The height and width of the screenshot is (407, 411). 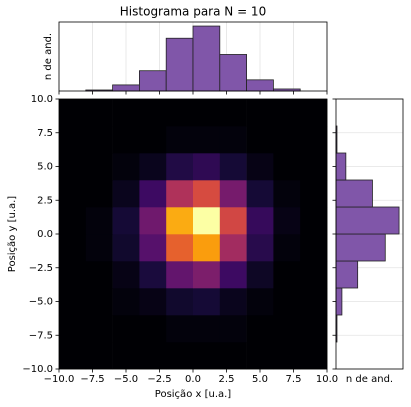 What do you see at coordinates (193, 12) in the screenshot?
I see `chart-title: Histograma para N = 10` at bounding box center [193, 12].